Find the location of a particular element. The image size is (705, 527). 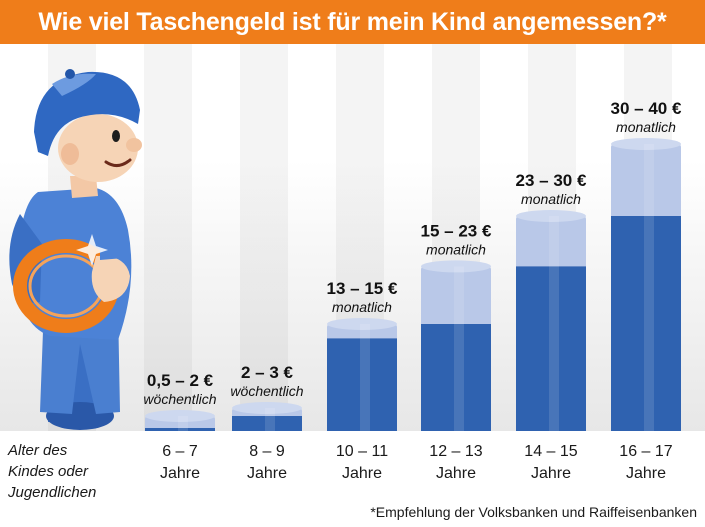

x-axis-caption-line: Jugendlichen is located at coordinates (52, 492).